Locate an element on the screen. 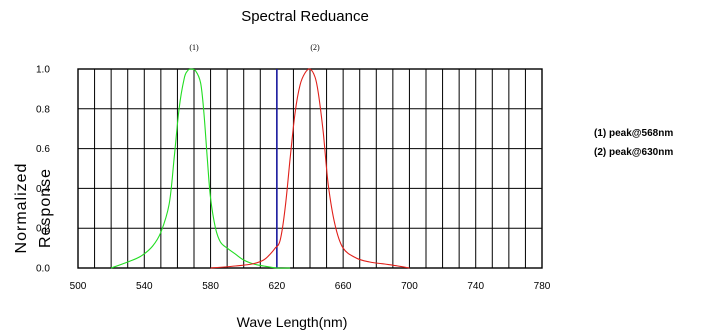  x-tick-label: 500 is located at coordinates (78, 286).